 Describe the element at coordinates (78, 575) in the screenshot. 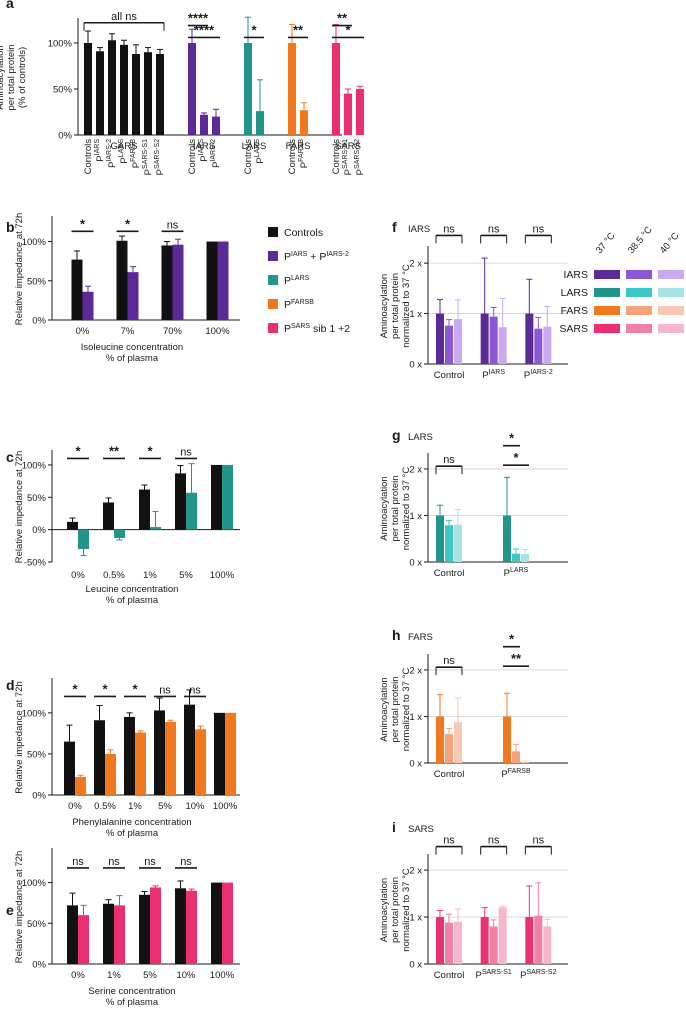

I see `x-tick-label: 0%` at that location.